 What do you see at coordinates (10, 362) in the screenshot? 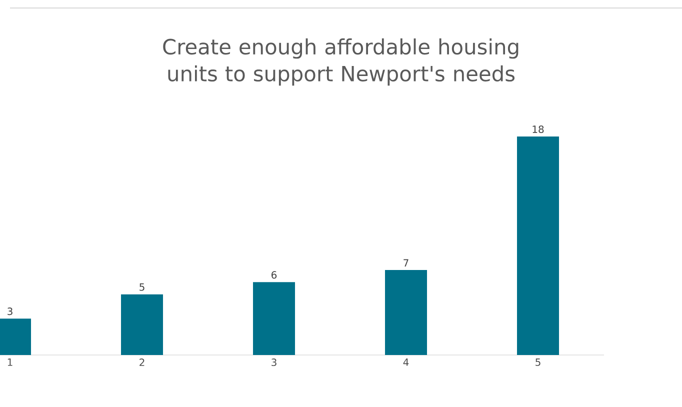
I see `x-tick-label: 1` at bounding box center [10, 362].